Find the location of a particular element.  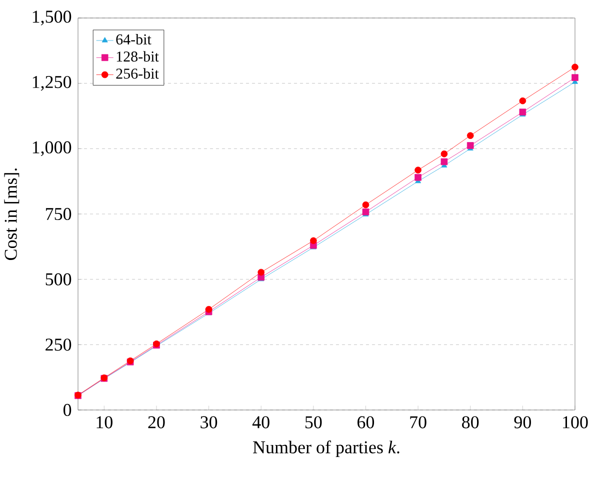

x-tick-label: 40 is located at coordinates (261, 422).